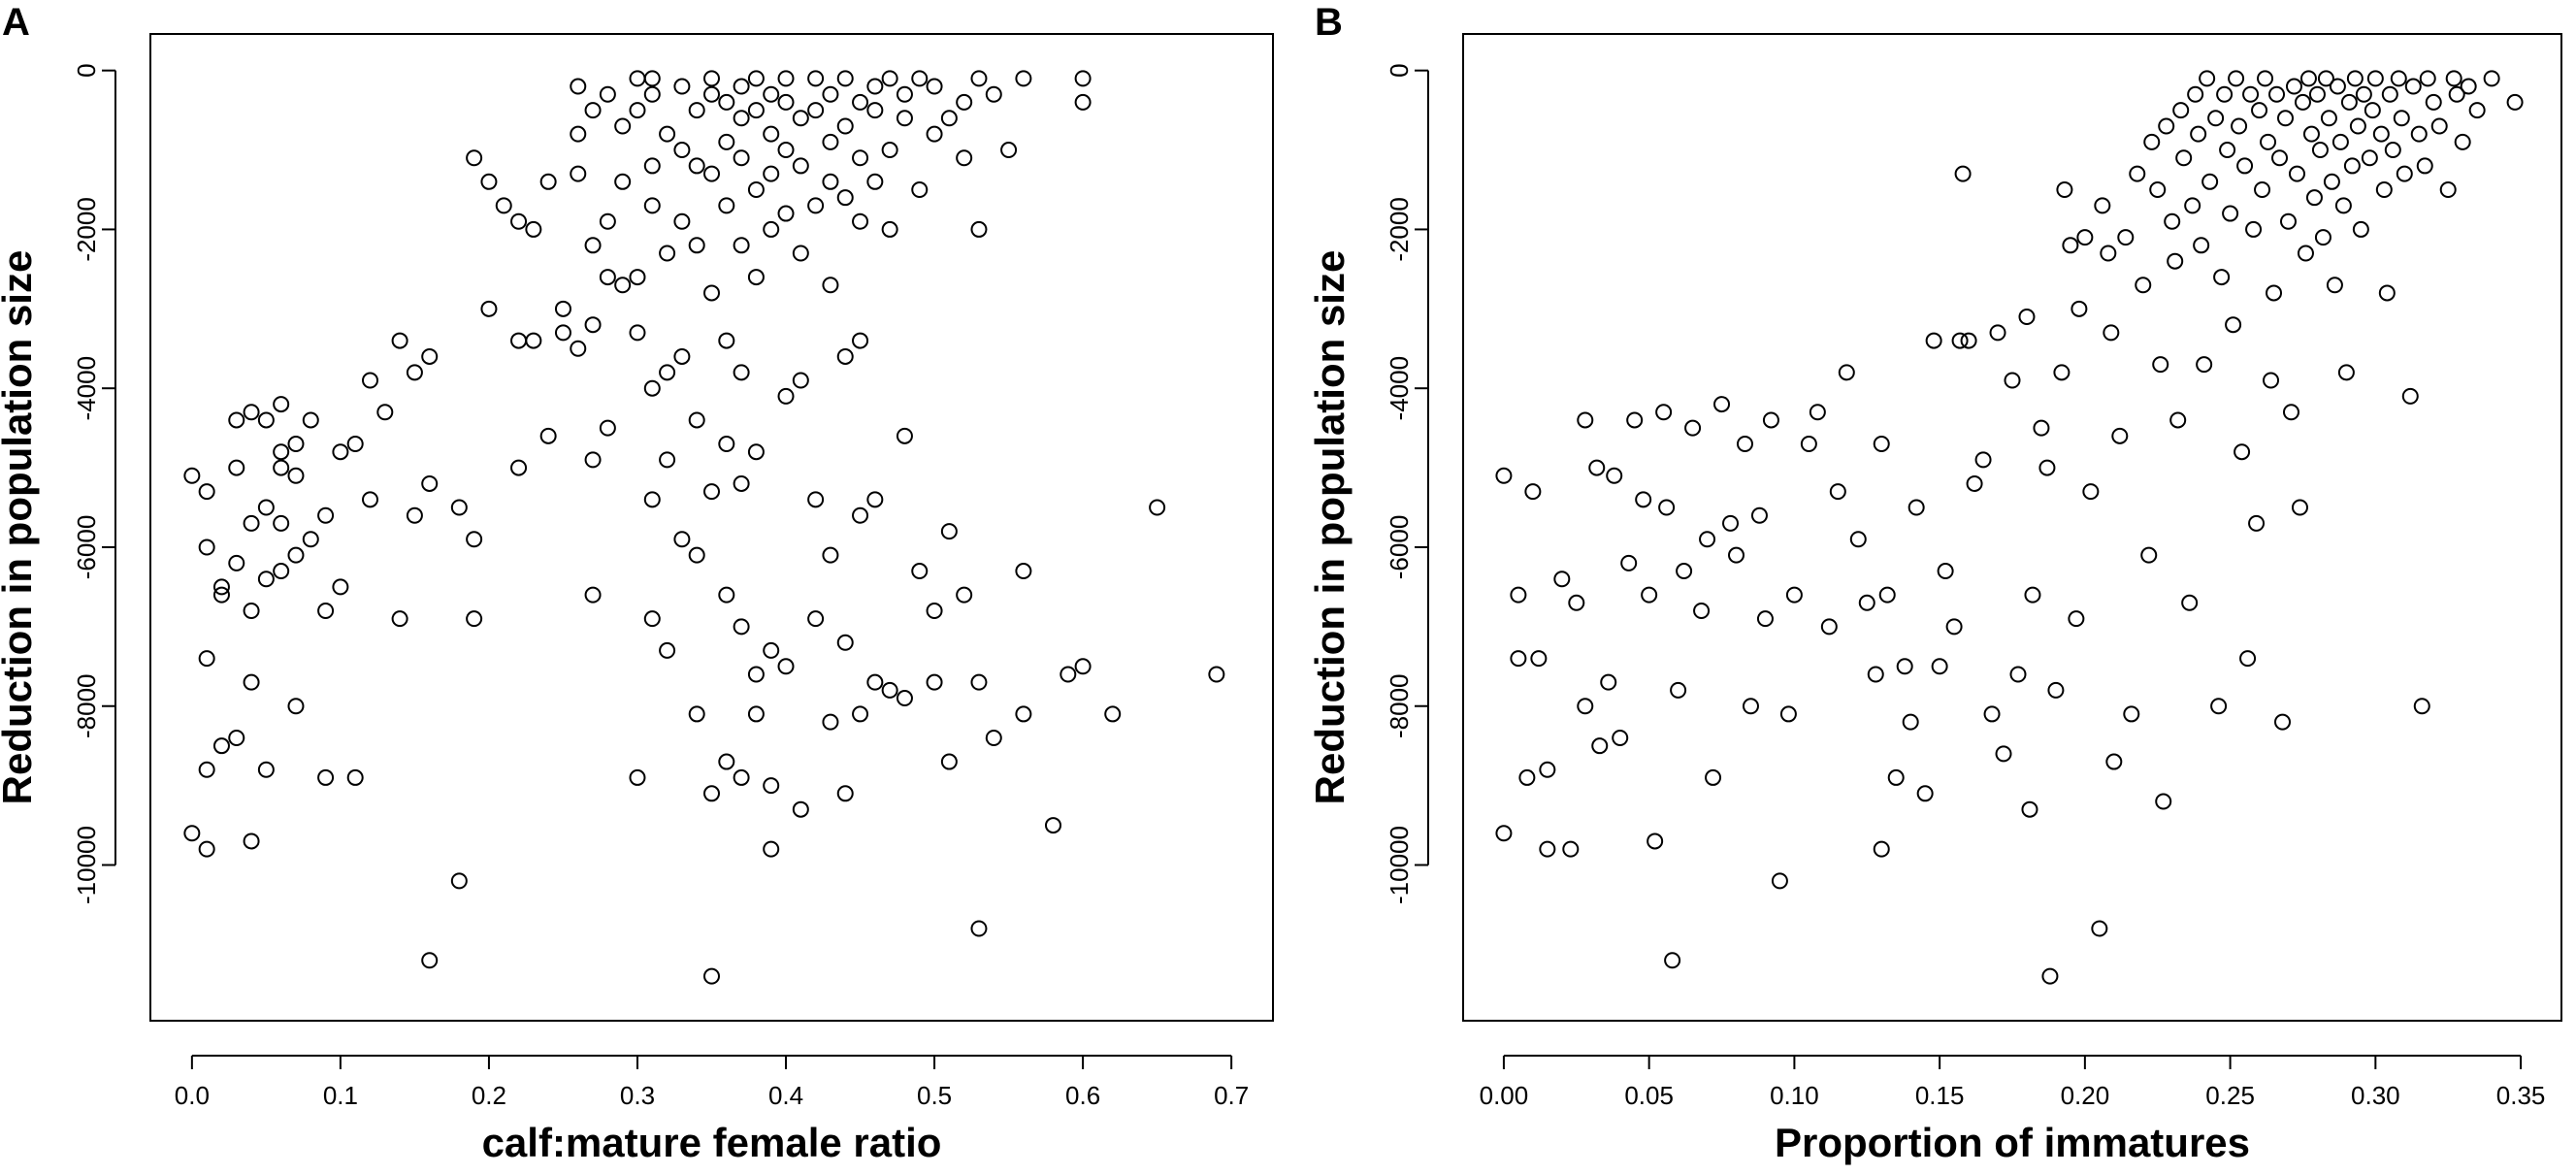 This screenshot has width=2576, height=1175. I want to click on y-tick-label: -10000, so click(87, 865).